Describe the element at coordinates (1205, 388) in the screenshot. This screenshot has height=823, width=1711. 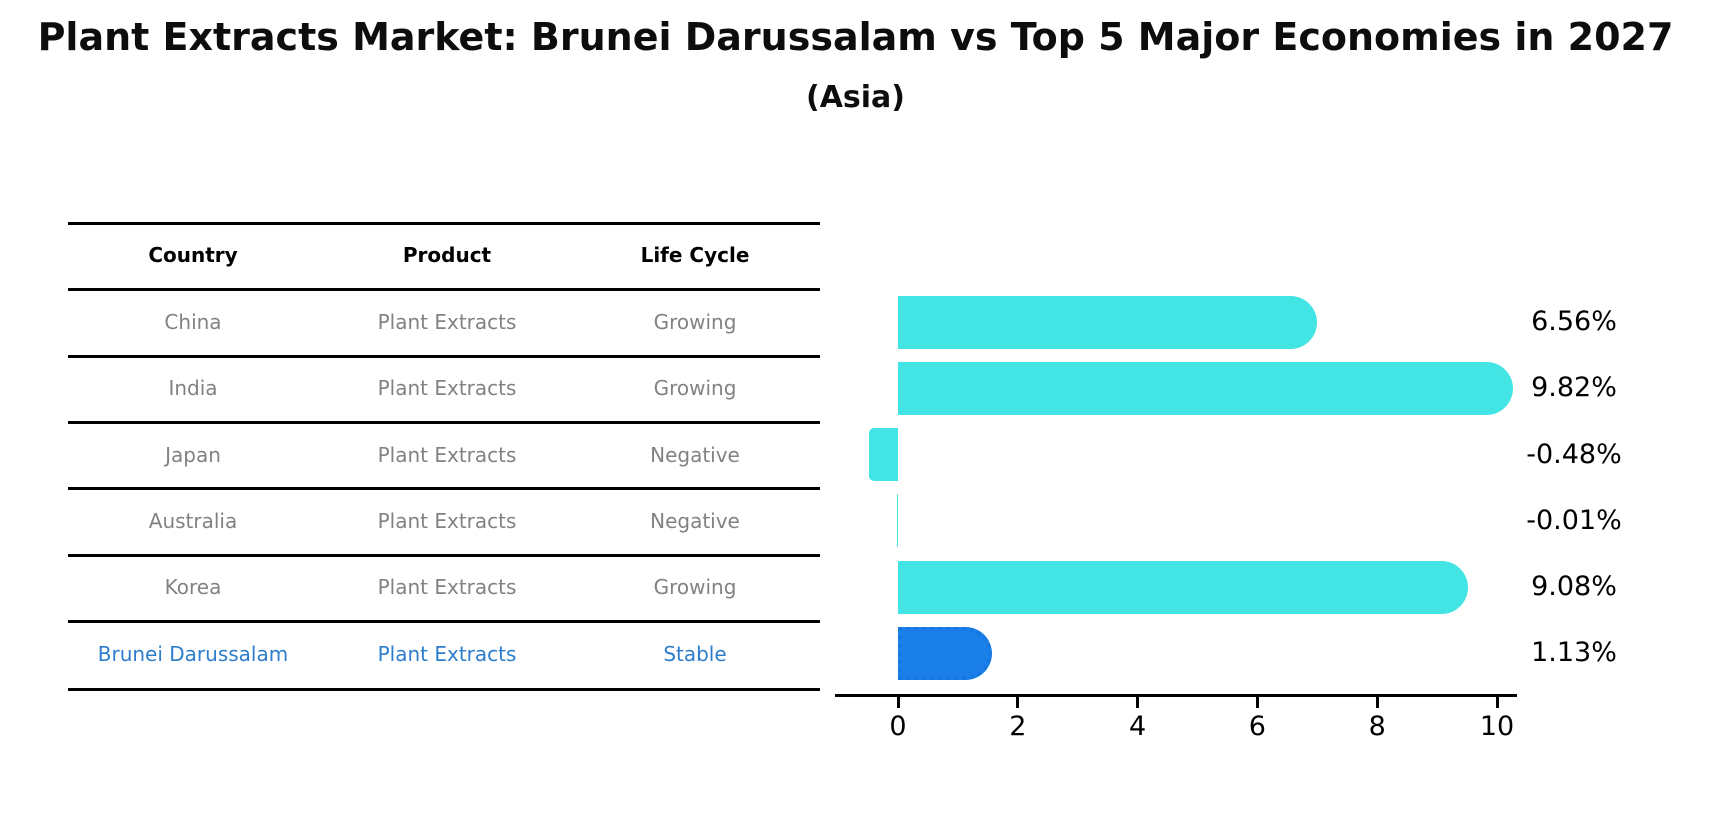
I see `bar-india` at that location.